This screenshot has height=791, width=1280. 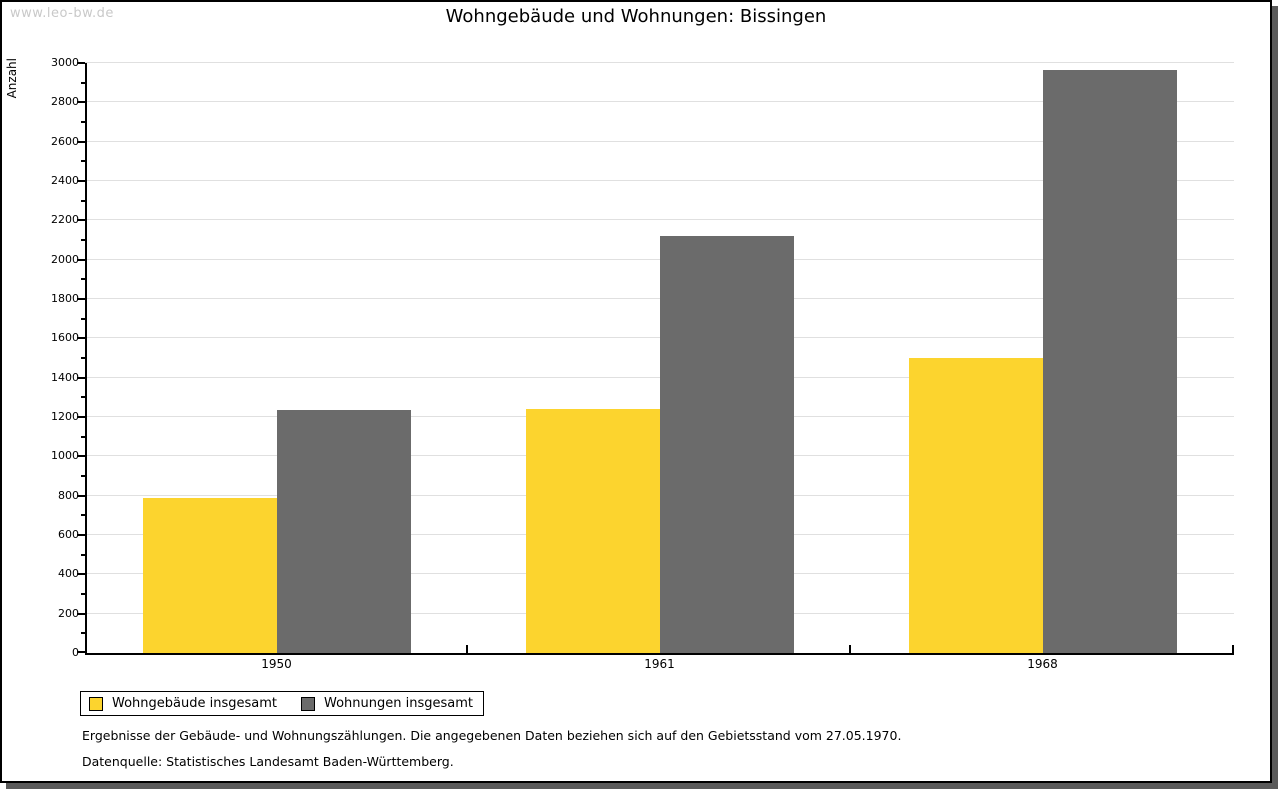 I want to click on y-tick-label: 3000, so click(x=65, y=62).